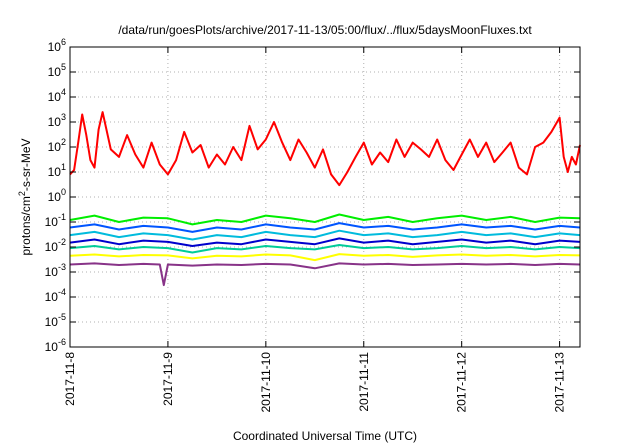 Image resolution: width=640 pixels, height=448 pixels. What do you see at coordinates (560, 382) in the screenshot?
I see `x-tick-label: 2017-11-13` at bounding box center [560, 382].